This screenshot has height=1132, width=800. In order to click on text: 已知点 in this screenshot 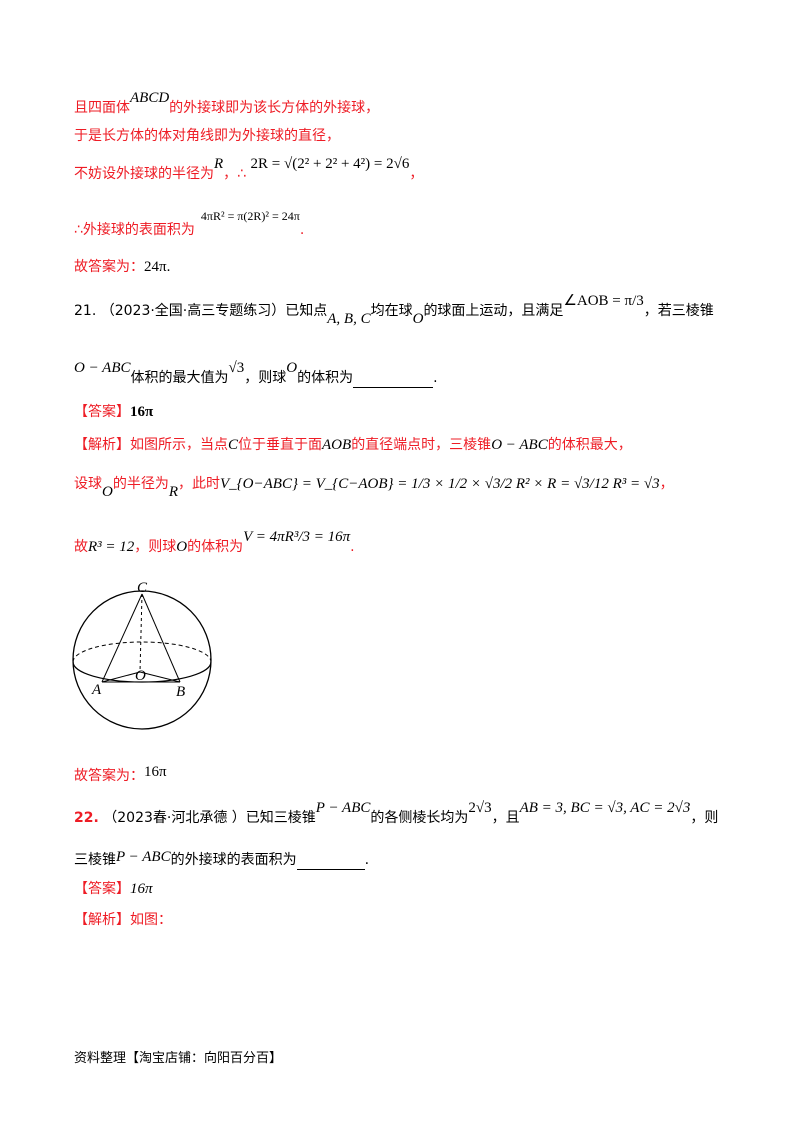, I will do `click(306, 311)`.